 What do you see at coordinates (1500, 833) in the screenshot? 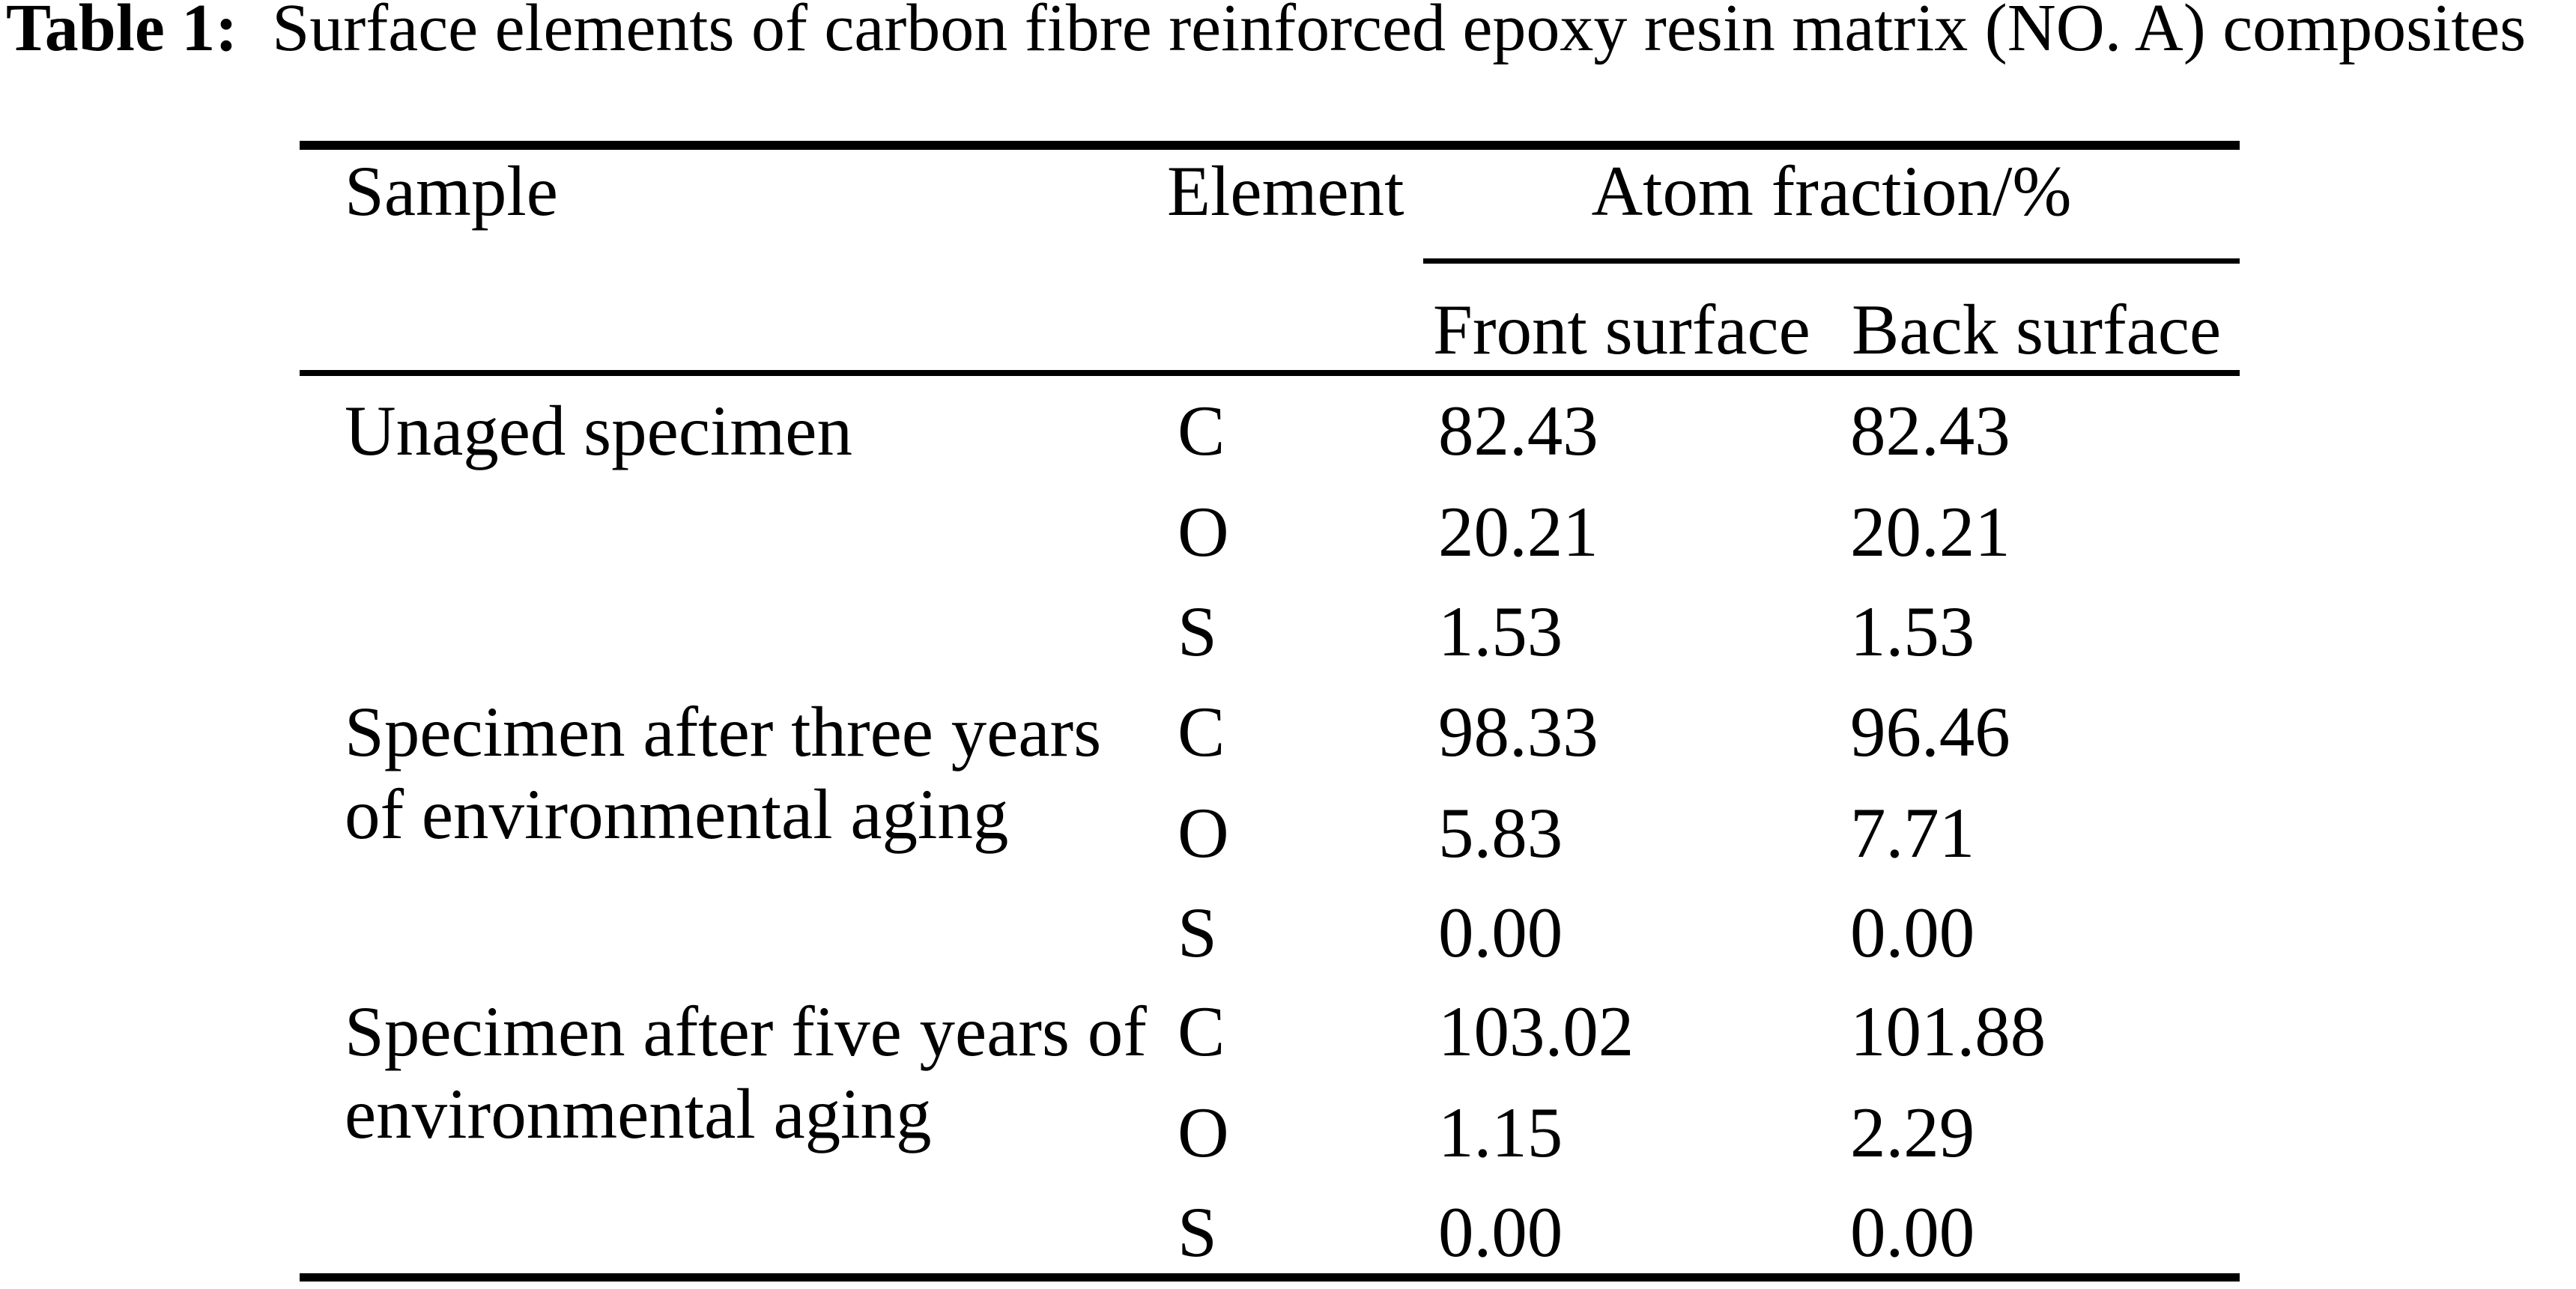
I see `front-value-cell: 5.83` at bounding box center [1500, 833].